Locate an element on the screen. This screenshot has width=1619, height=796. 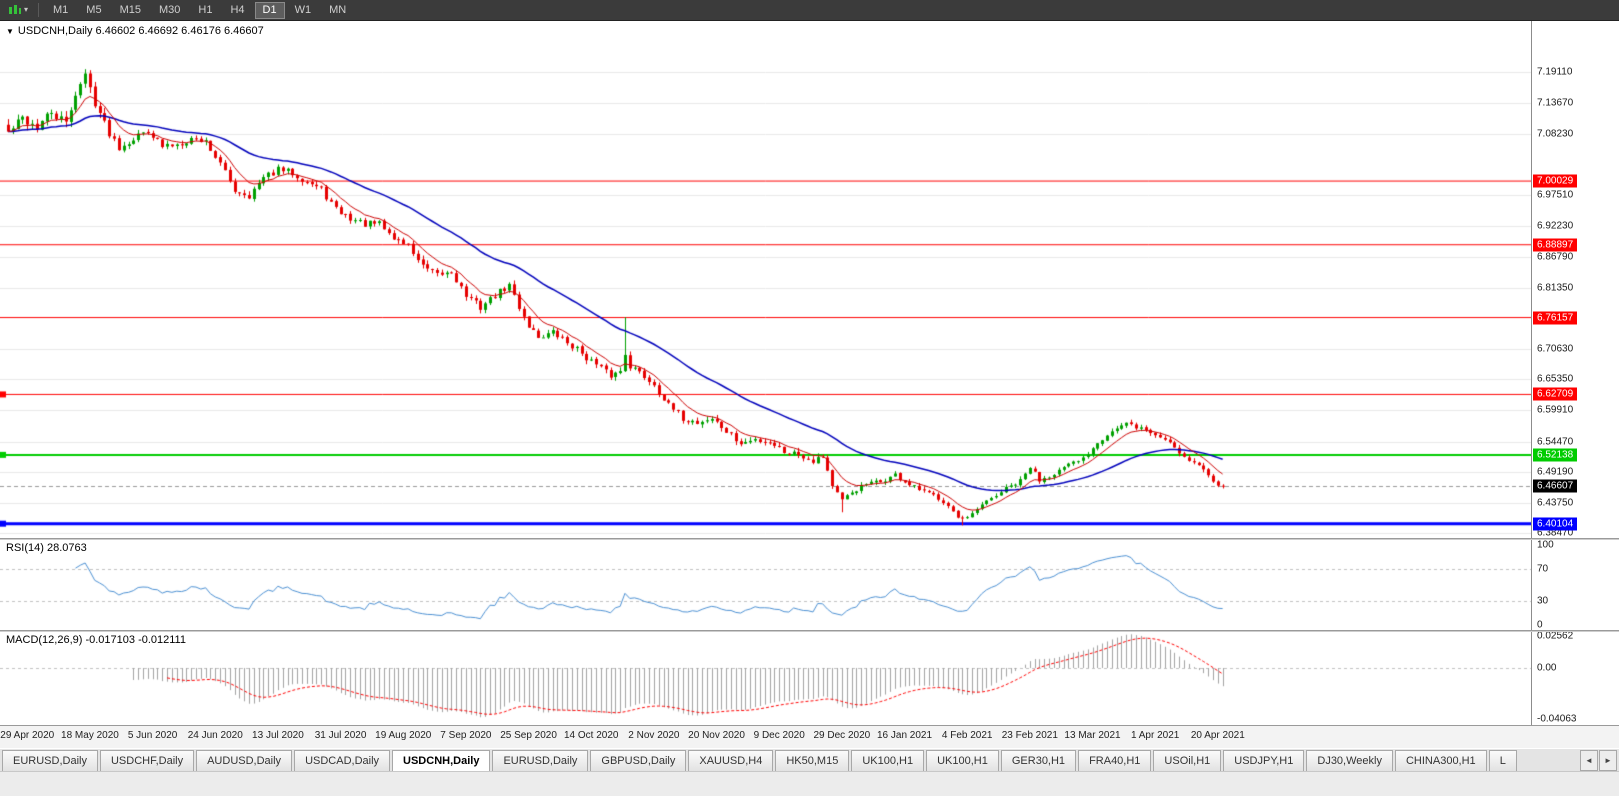
timeframe-m5: M5 is located at coordinates (94, 9).